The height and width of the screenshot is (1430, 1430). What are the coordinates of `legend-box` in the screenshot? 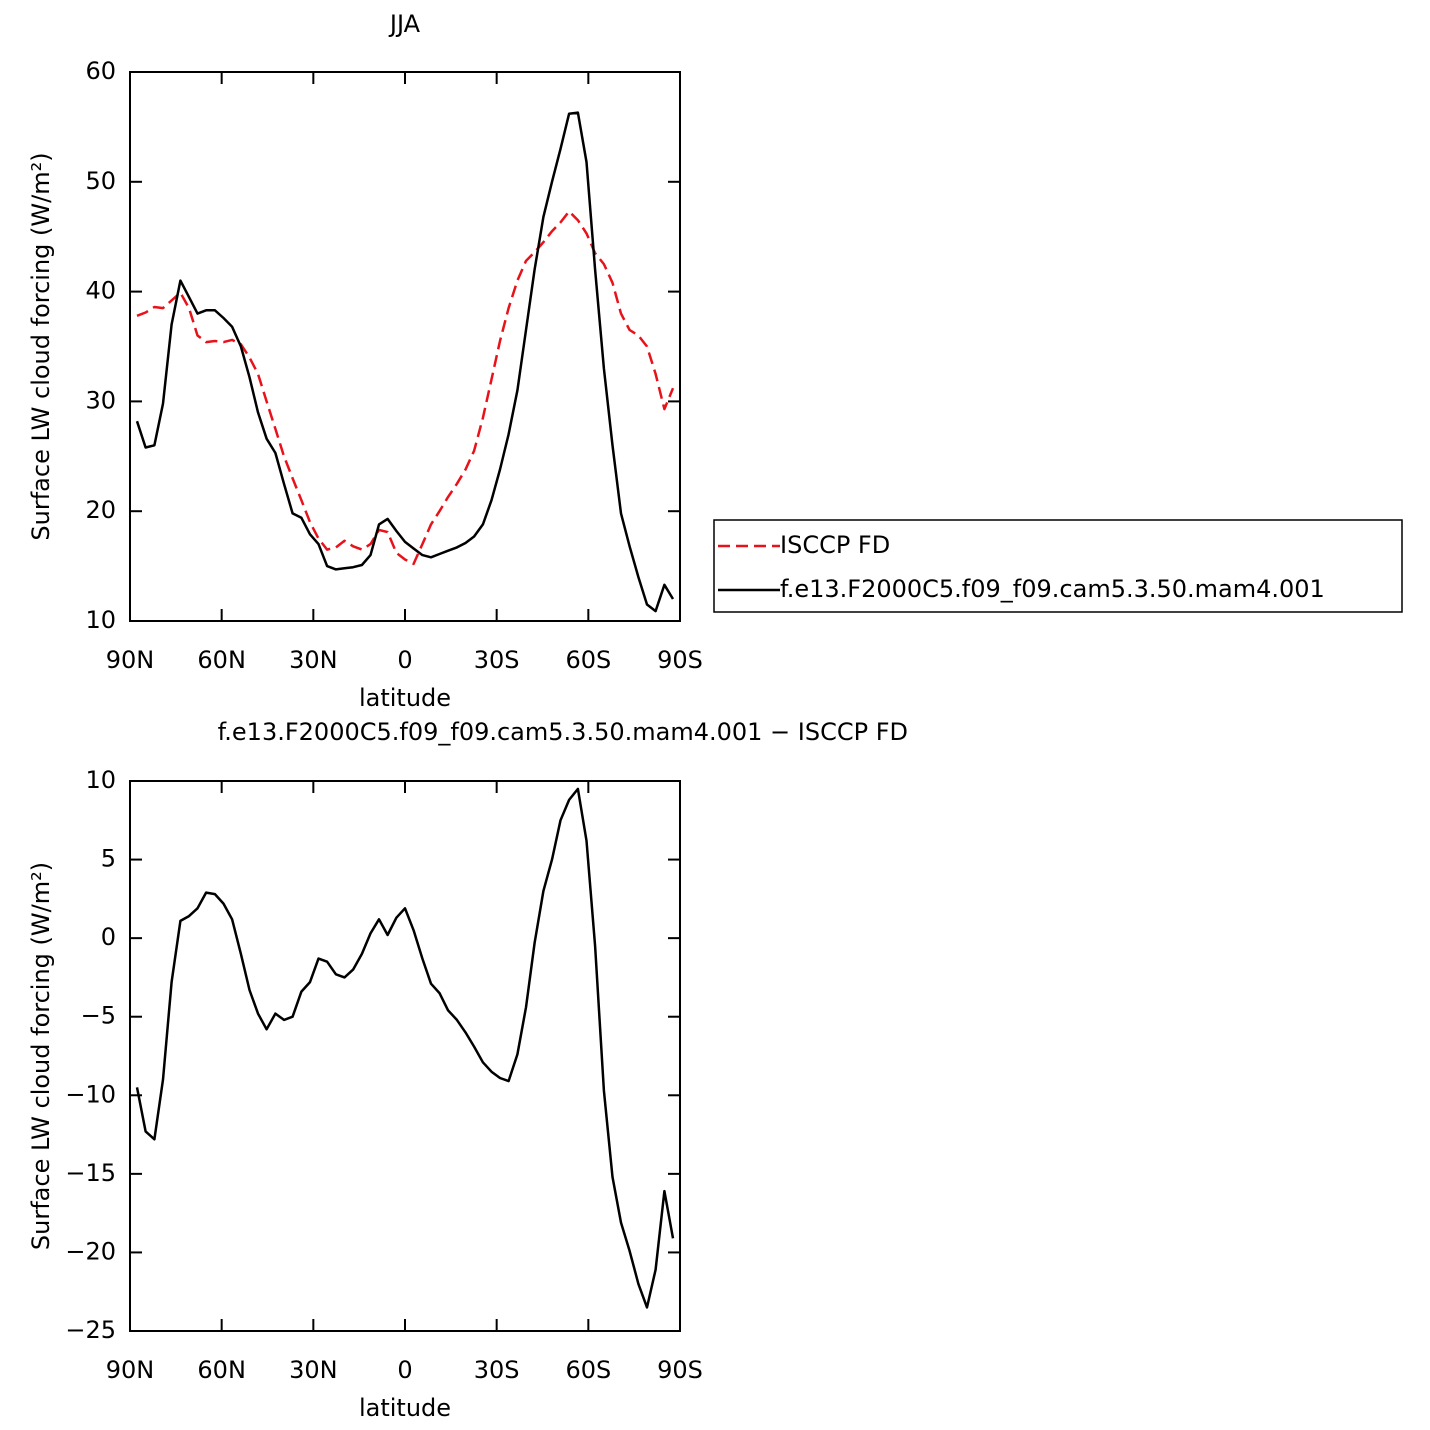 It's located at (1058, 566).